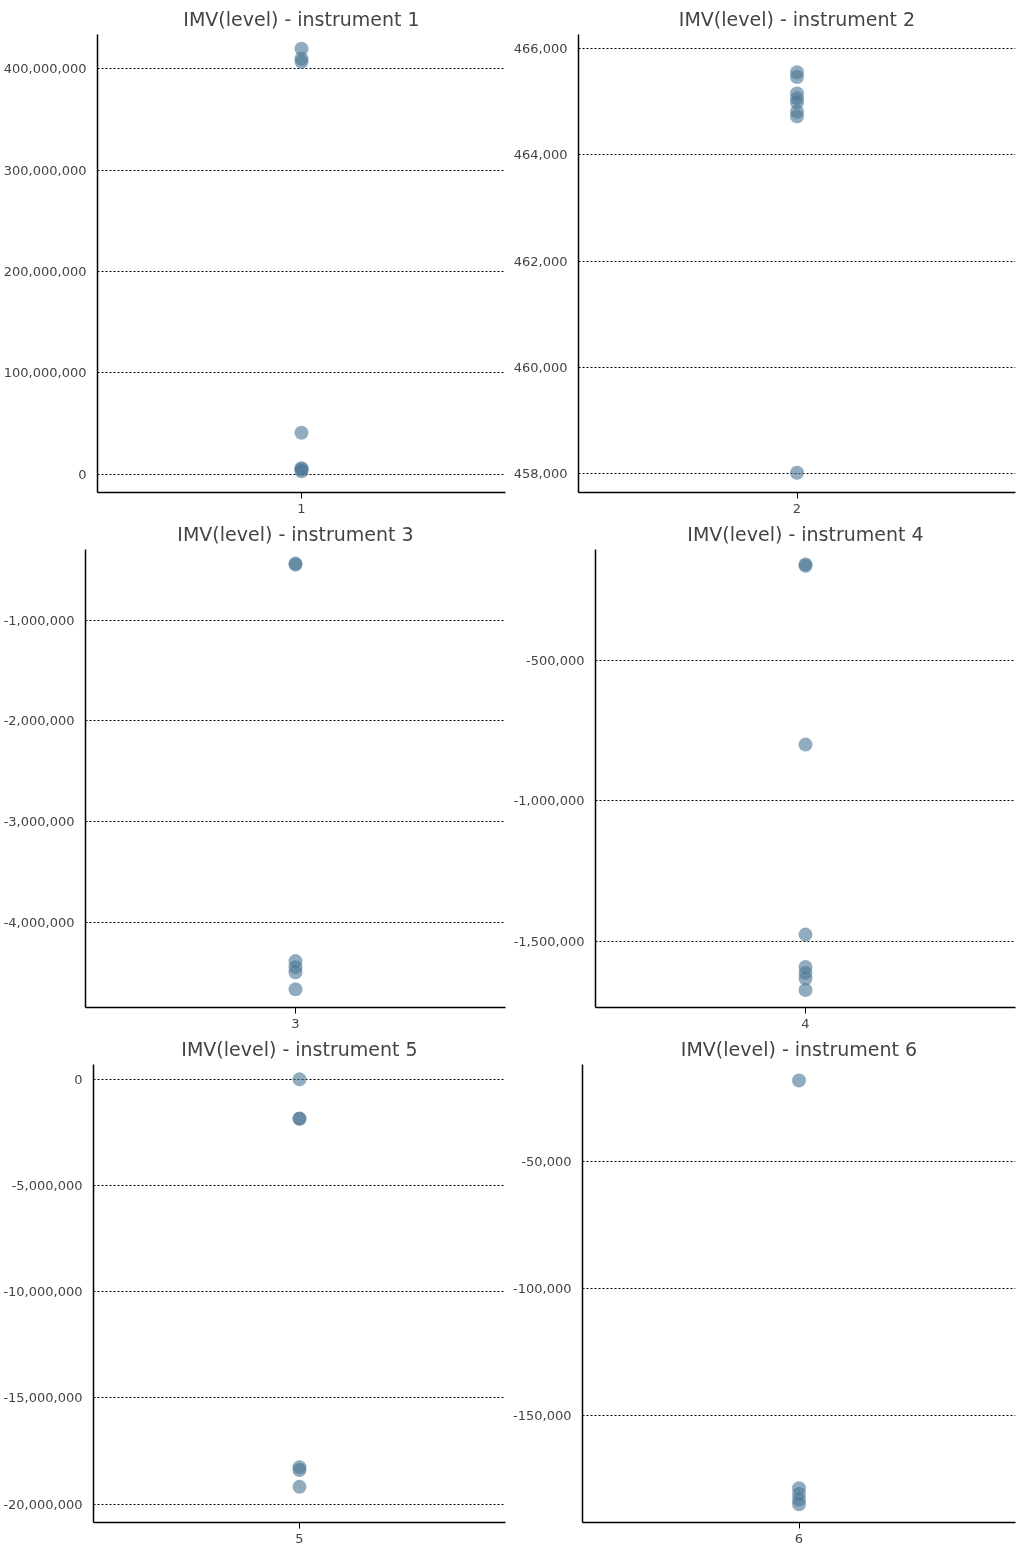  What do you see at coordinates (797, 18) in the screenshot?
I see `chart-title: IMV(level) - instrument 2` at bounding box center [797, 18].